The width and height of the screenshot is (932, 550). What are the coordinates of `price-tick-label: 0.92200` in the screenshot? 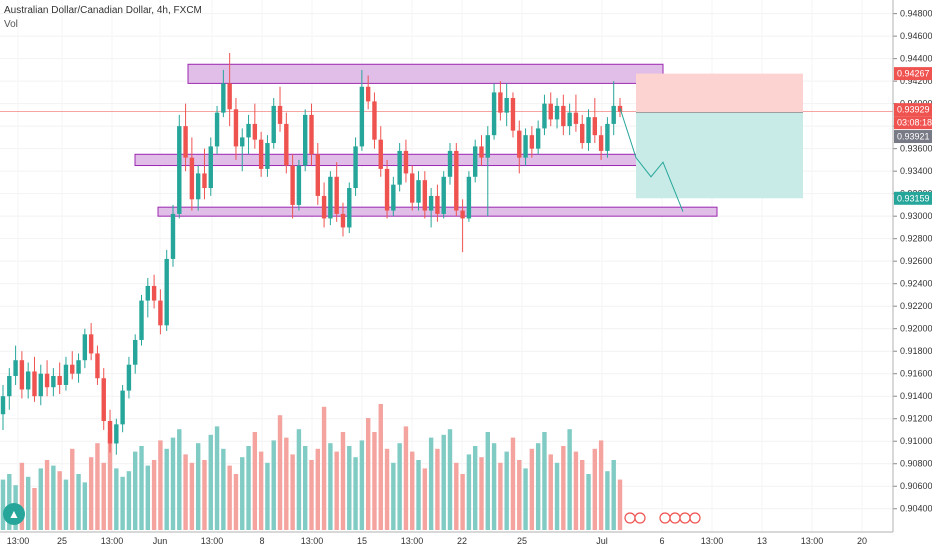 It's located at (916, 306).